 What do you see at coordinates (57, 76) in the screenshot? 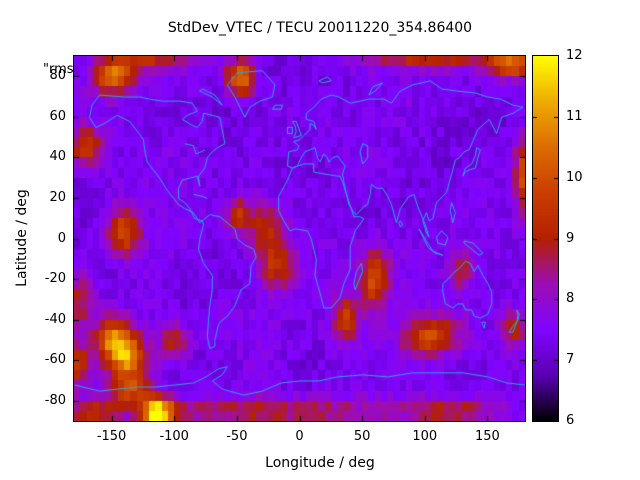
I see `y-tick-label: 80` at bounding box center [57, 76].